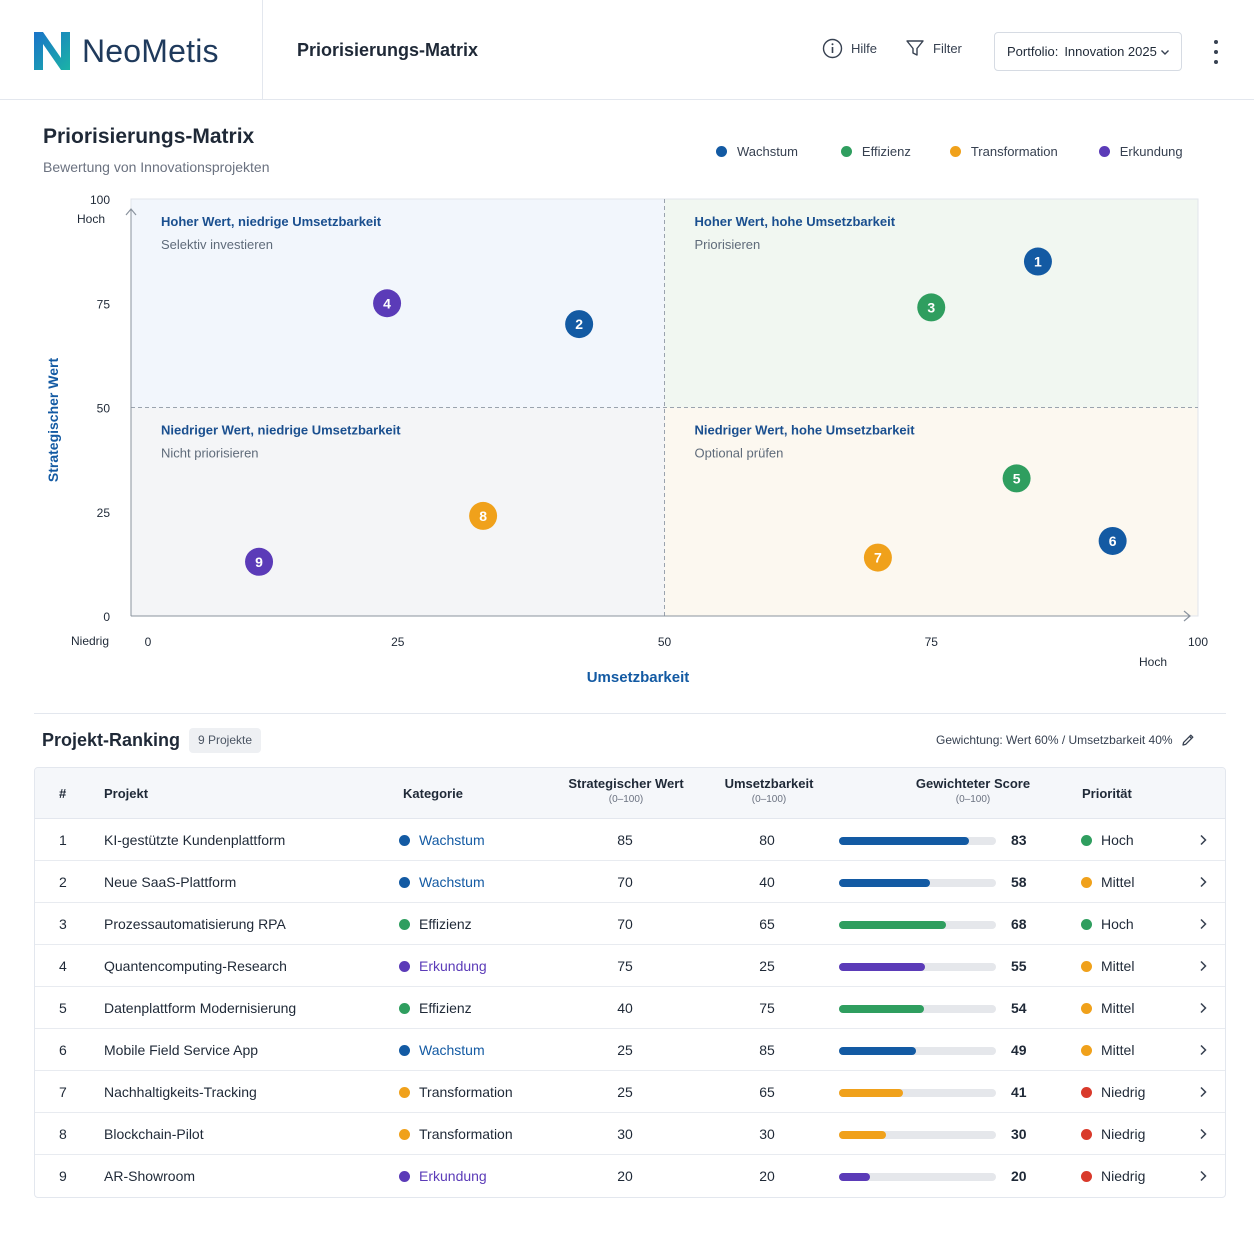 The image size is (1254, 1254). Describe the element at coordinates (63, 793) in the screenshot. I see `col-rank: #` at that location.